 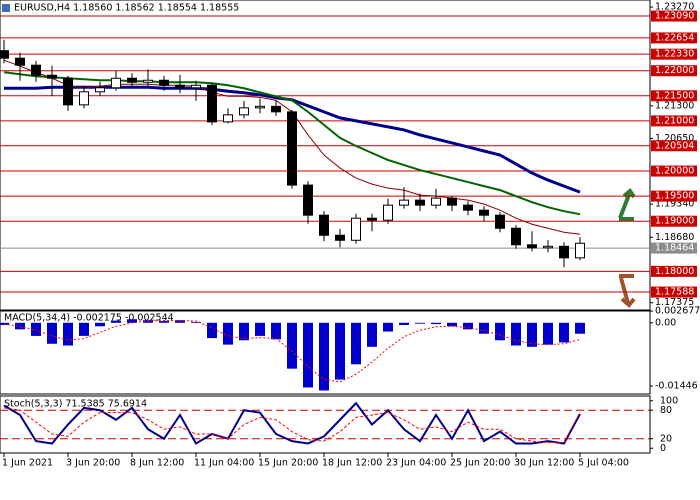 What do you see at coordinates (627, 291) in the screenshot?
I see `sell-arrow` at bounding box center [627, 291].